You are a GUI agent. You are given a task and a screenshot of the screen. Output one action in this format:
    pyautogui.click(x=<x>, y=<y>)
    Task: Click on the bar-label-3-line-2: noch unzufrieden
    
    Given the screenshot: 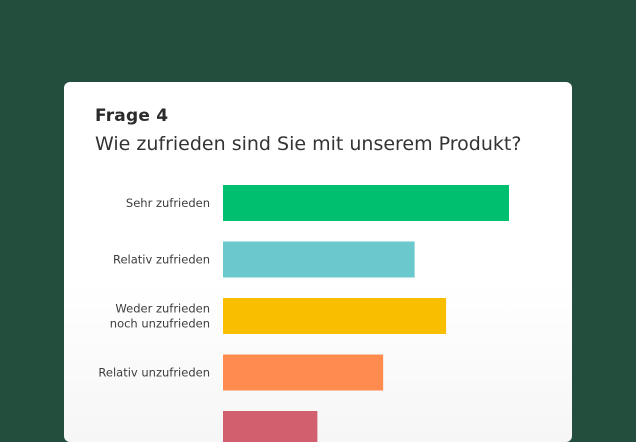 What is the action you would take?
    pyautogui.click(x=160, y=324)
    